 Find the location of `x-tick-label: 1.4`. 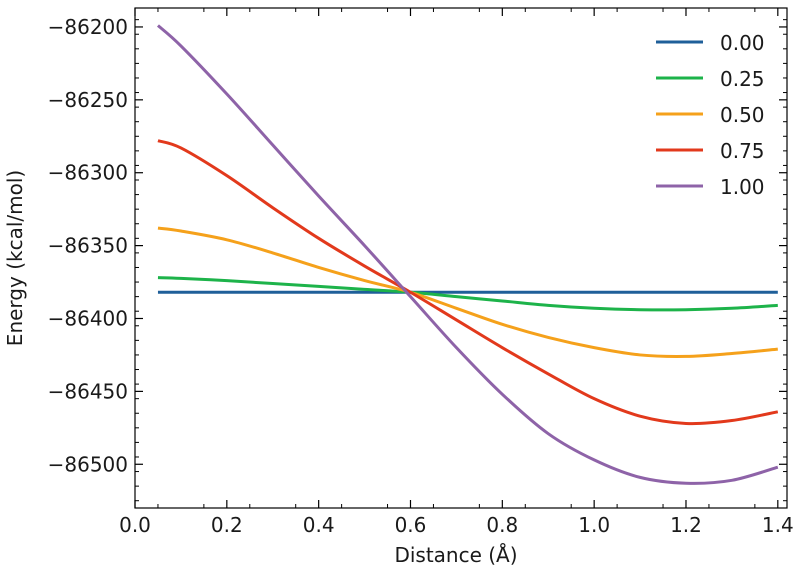

x-tick-label: 1.4 is located at coordinates (778, 525).